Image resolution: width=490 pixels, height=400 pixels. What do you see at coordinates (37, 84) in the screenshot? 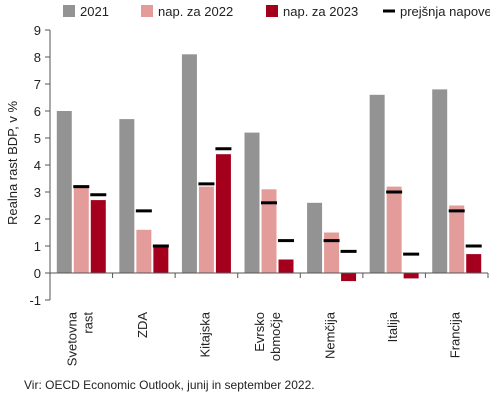
I see `y-tick-label: 7` at bounding box center [37, 84].